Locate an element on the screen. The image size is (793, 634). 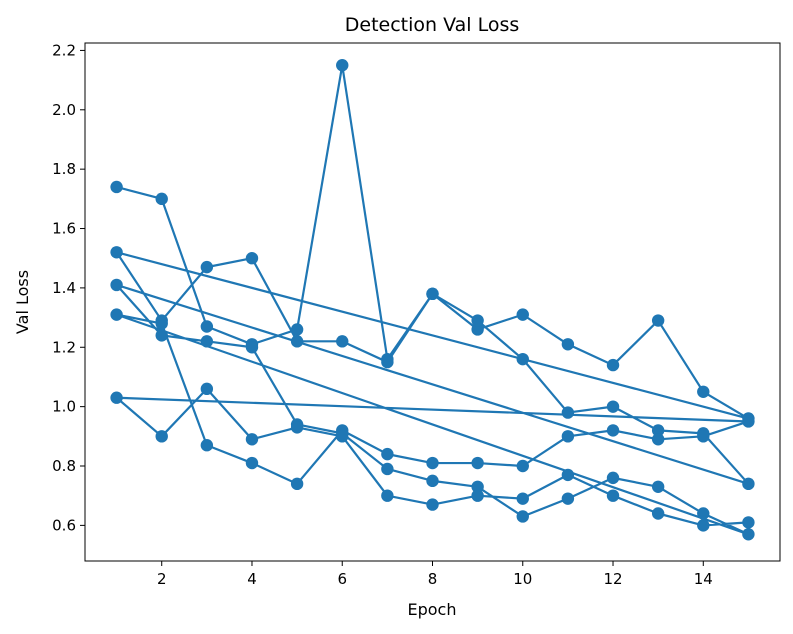
x-tick-label: 6 is located at coordinates (342, 579).